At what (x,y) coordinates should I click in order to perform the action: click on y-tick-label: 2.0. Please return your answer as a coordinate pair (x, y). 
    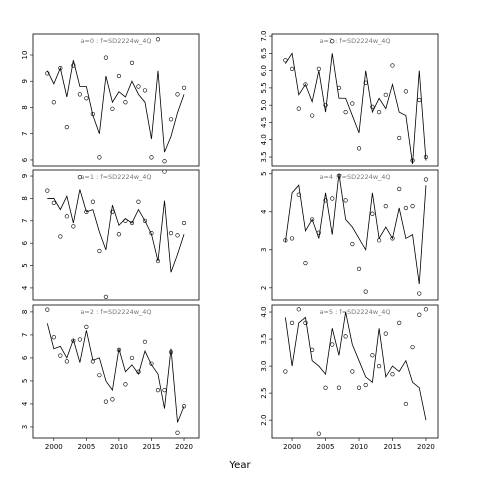
    Looking at the image, I should click on (264, 420).